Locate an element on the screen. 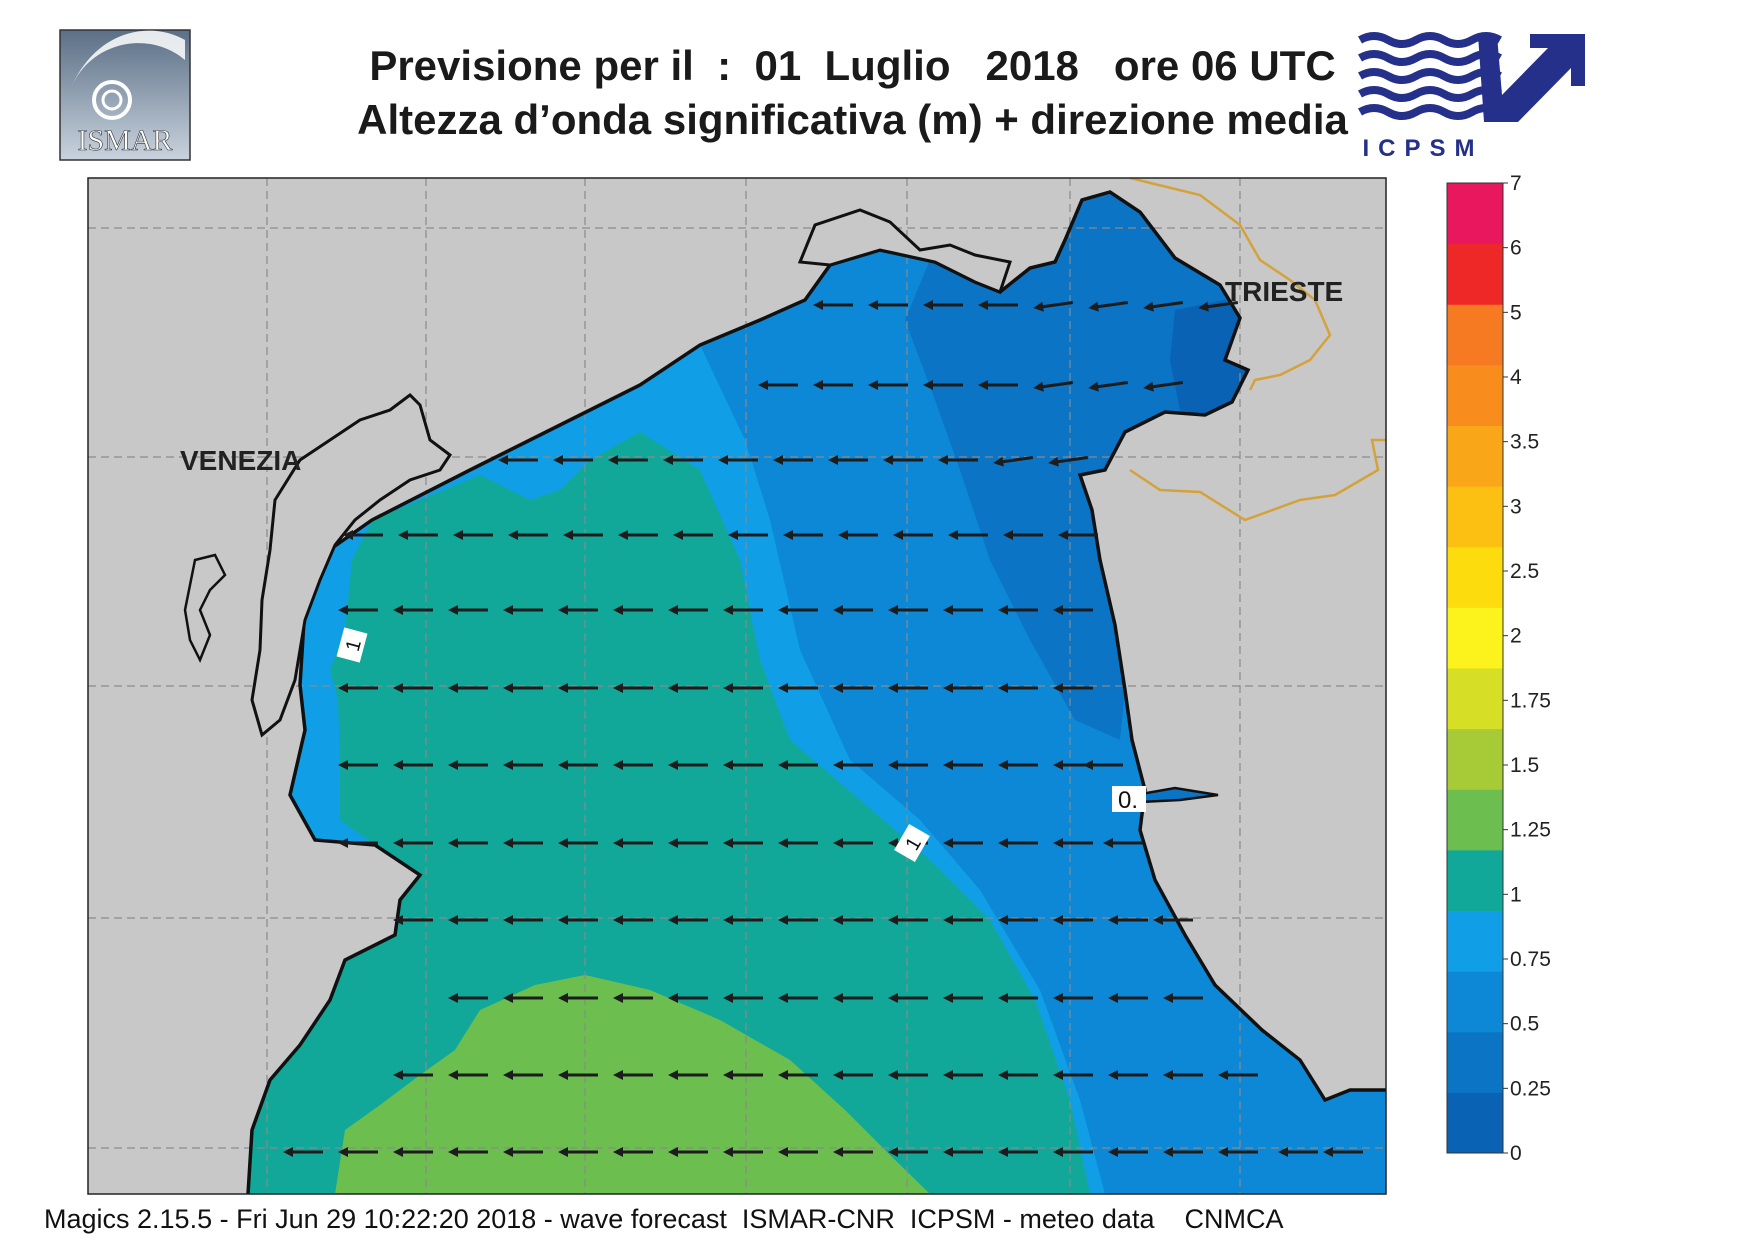 Image resolution: width=1755 pixels, height=1242 pixels. colorbar-legend: 0 0.25 0.5 0.75 1 1.25 1.5 1.75 2 2.5 3 3.5 4 5 6 7 is located at coordinates (1498, 668).